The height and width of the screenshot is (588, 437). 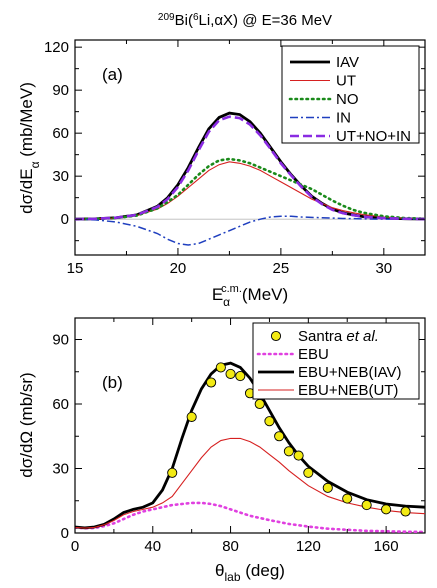 I want to click on series-line-ebu-neb-ut-, so click(x=250, y=483).